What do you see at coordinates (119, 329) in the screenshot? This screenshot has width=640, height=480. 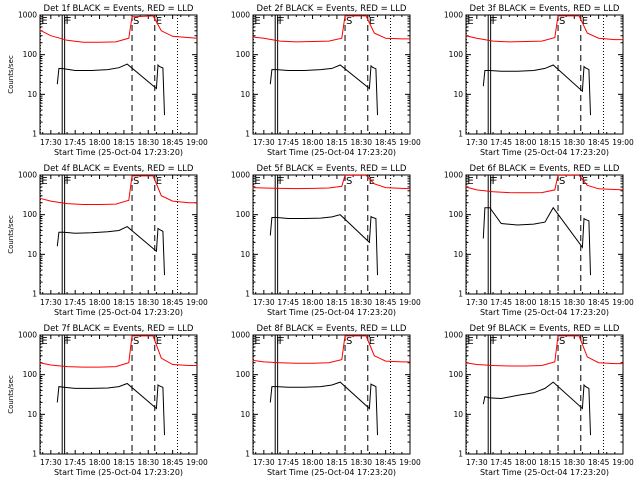 I see `chart-title: Det 7f BLACK = Events, RED = LLD` at bounding box center [119, 329].